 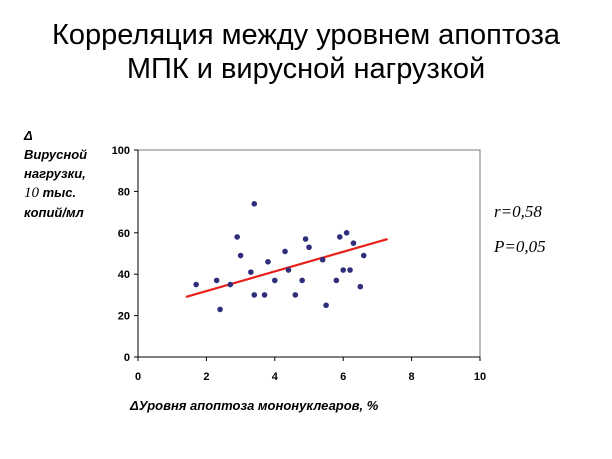 What do you see at coordinates (121, 151) in the screenshot?
I see `y-tick-label: 100` at bounding box center [121, 151].